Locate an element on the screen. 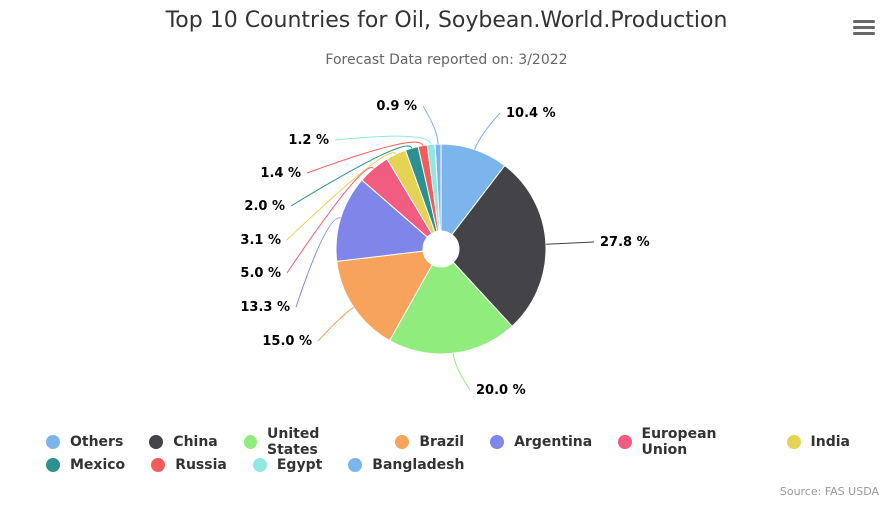  data-label: 0.9 % is located at coordinates (396, 106).